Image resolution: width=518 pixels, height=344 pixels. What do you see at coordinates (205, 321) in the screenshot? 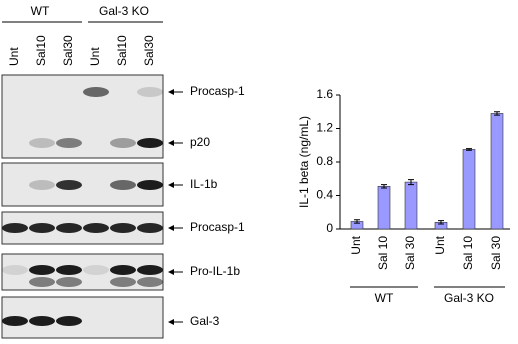
I see `band-label: Gal-3` at bounding box center [205, 321].